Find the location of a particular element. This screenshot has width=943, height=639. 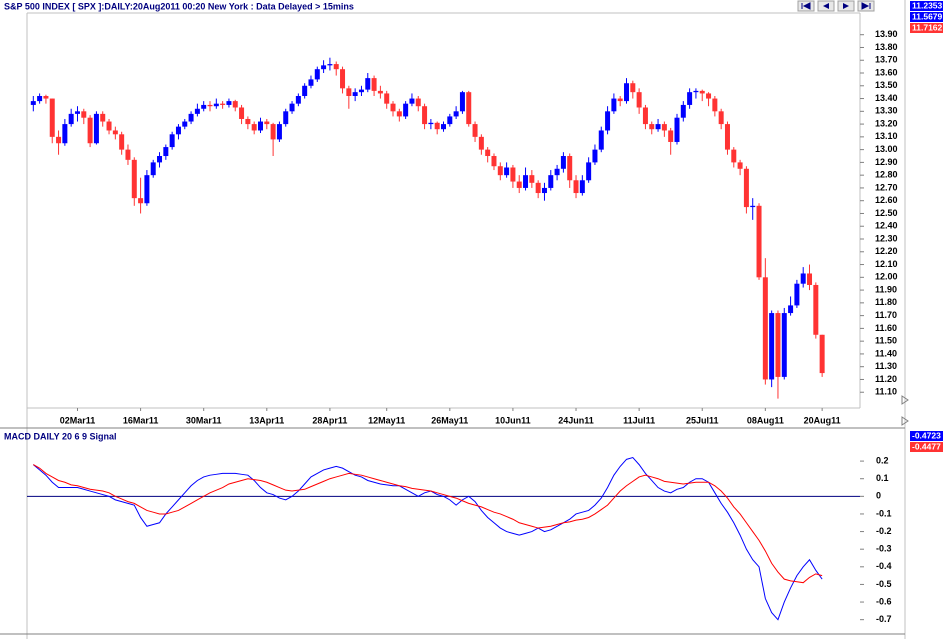

y-tick-label: -0.3 is located at coordinates (884, 549).